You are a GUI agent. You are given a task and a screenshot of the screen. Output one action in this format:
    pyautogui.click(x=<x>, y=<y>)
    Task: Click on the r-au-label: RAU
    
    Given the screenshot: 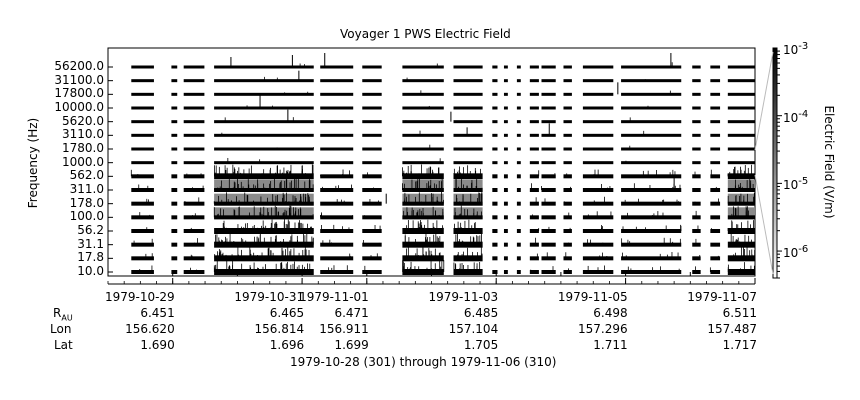 What is the action you would take?
    pyautogui.click(x=63, y=314)
    